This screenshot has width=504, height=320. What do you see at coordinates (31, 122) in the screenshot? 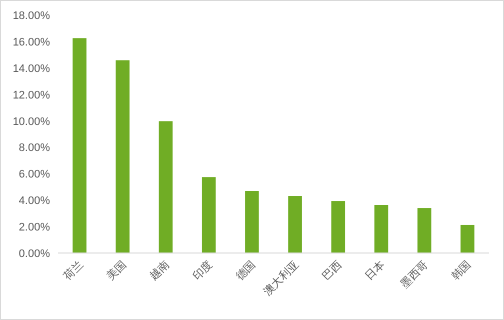
I see `y-tick-label: 10.00%` at bounding box center [31, 122].